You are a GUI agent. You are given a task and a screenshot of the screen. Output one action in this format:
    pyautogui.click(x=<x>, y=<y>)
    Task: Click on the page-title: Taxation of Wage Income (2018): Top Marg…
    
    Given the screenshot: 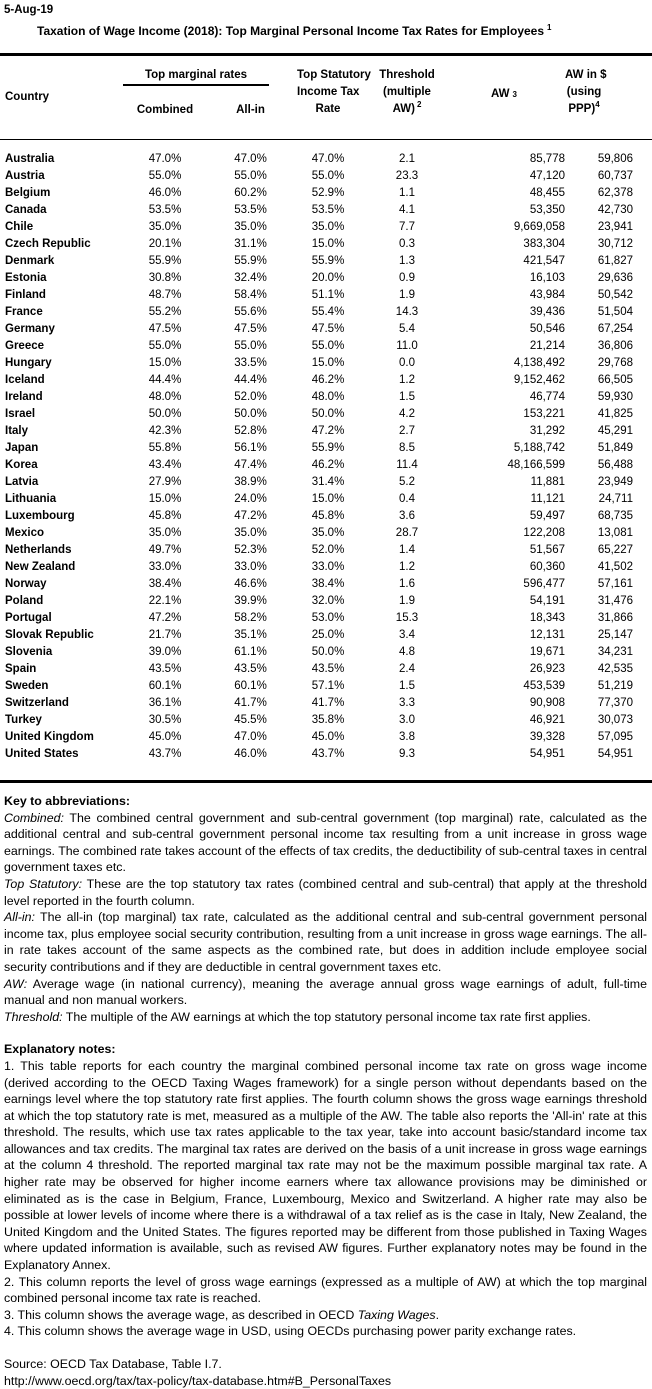 What is the action you would take?
    pyautogui.click(x=326, y=31)
    